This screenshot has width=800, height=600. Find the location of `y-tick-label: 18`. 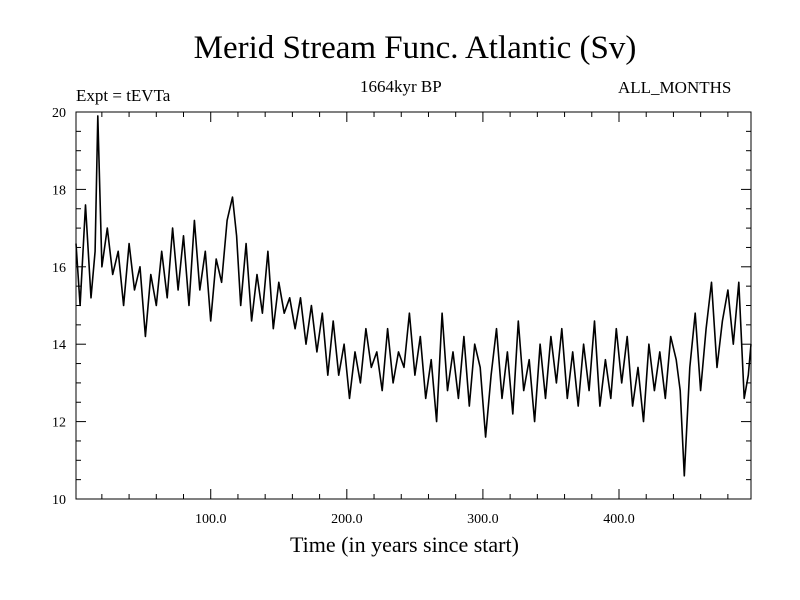

y-tick-label: 18 is located at coordinates (59, 190).